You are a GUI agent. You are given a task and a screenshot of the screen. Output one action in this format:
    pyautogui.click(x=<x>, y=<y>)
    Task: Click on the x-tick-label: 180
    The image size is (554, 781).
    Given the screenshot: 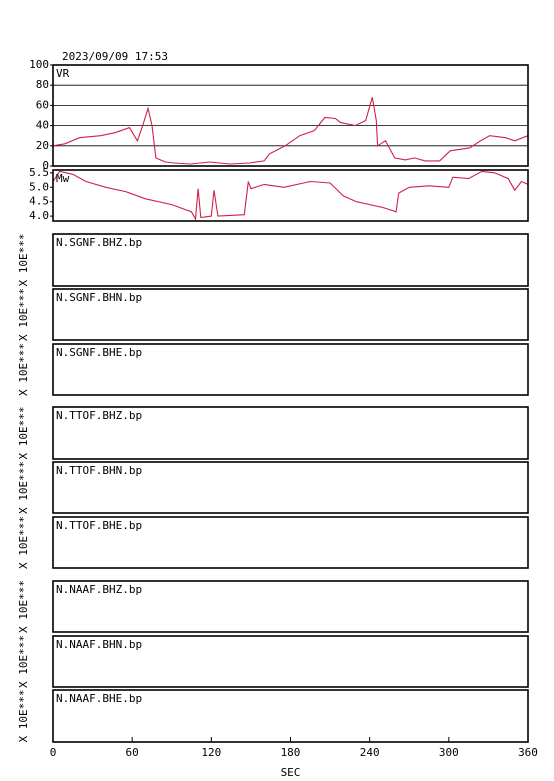 What is the action you would take?
    pyautogui.click(x=291, y=752)
    